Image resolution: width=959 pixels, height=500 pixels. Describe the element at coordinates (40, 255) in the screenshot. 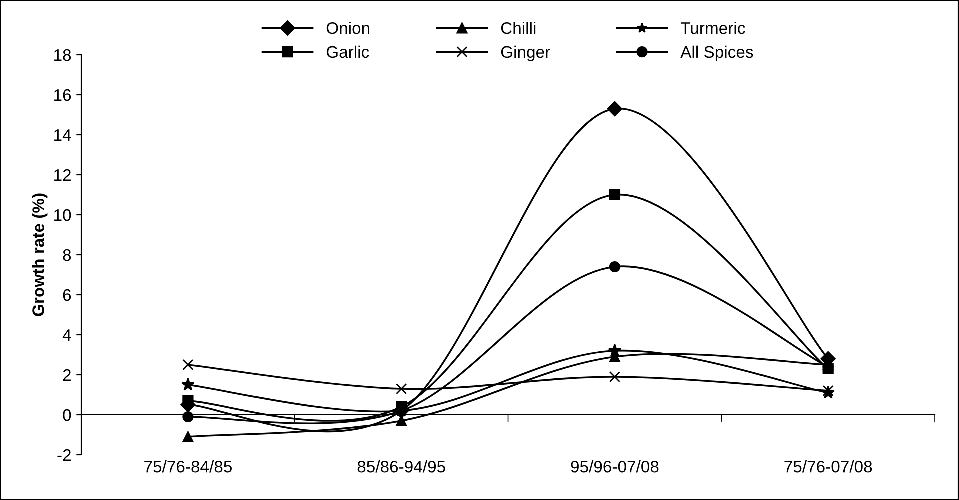

I see `y-axis-title: Growth rate (%)` at that location.